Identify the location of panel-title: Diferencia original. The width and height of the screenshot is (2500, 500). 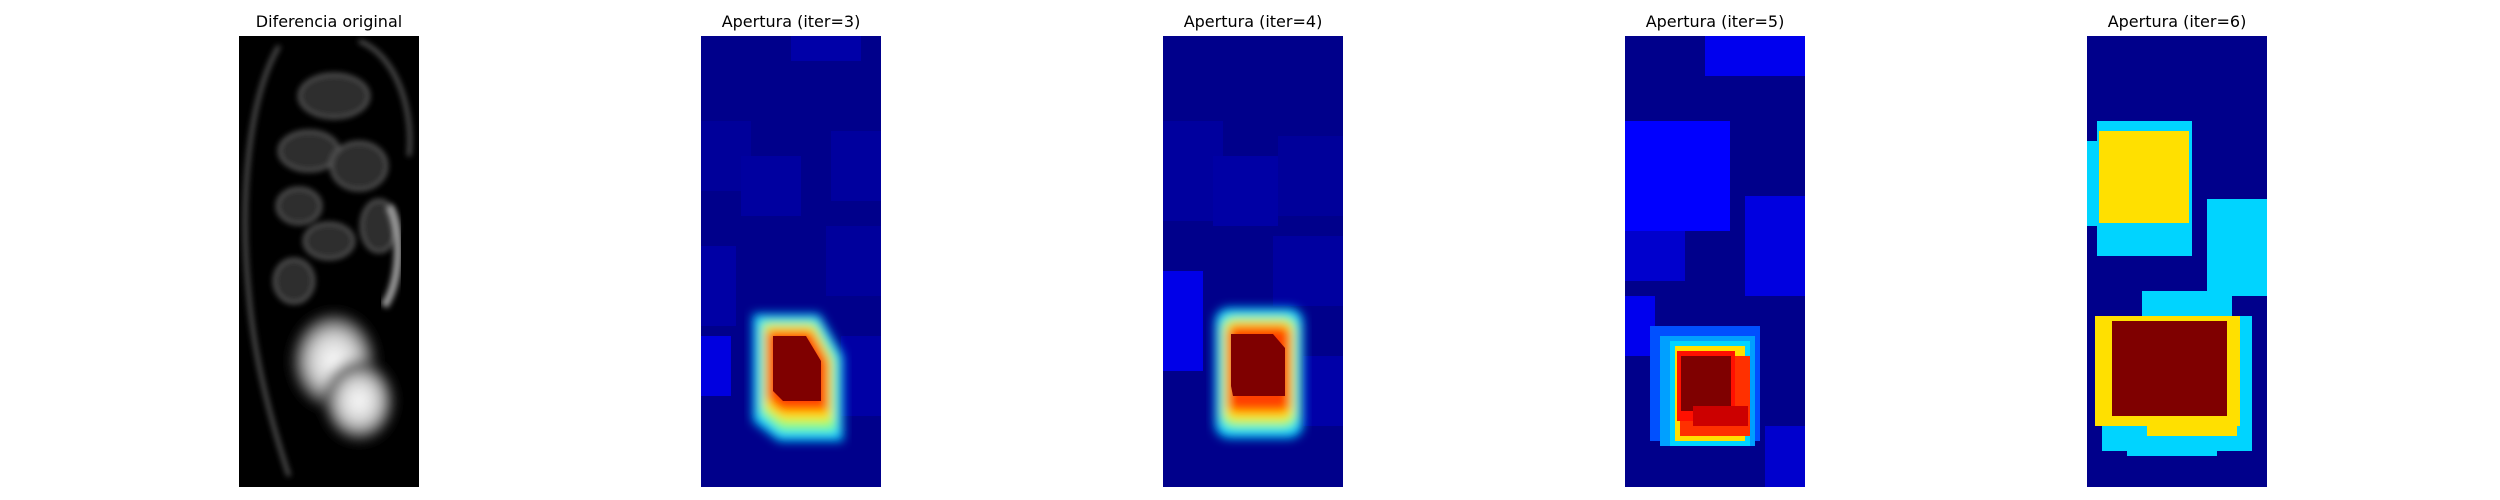
(329, 21).